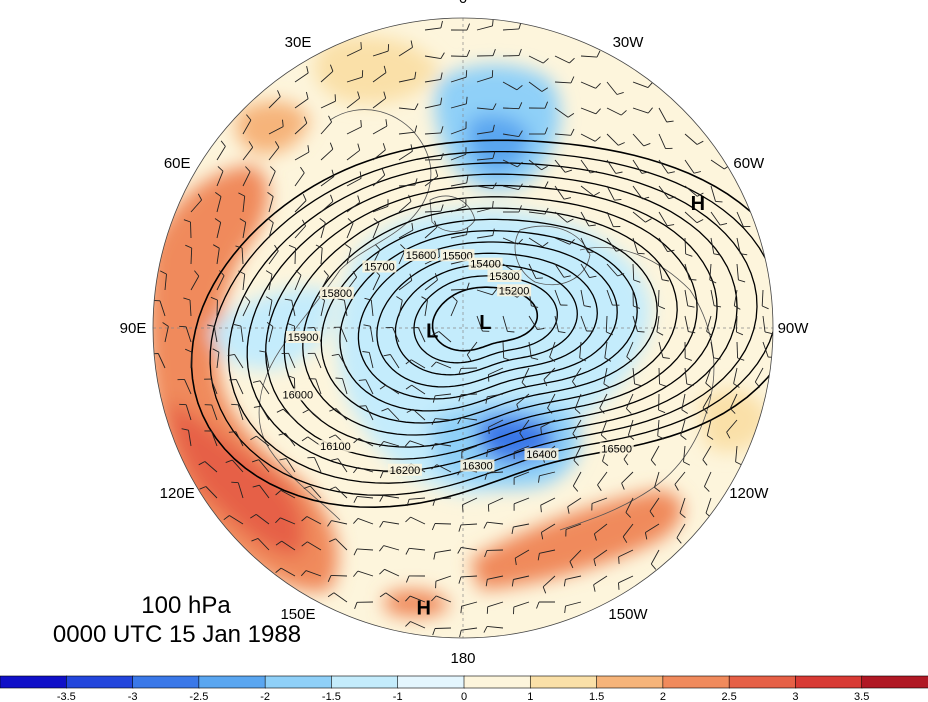 The width and height of the screenshot is (928, 702). What do you see at coordinates (298, 395) in the screenshot?
I see `contour-label: 16000` at bounding box center [298, 395].